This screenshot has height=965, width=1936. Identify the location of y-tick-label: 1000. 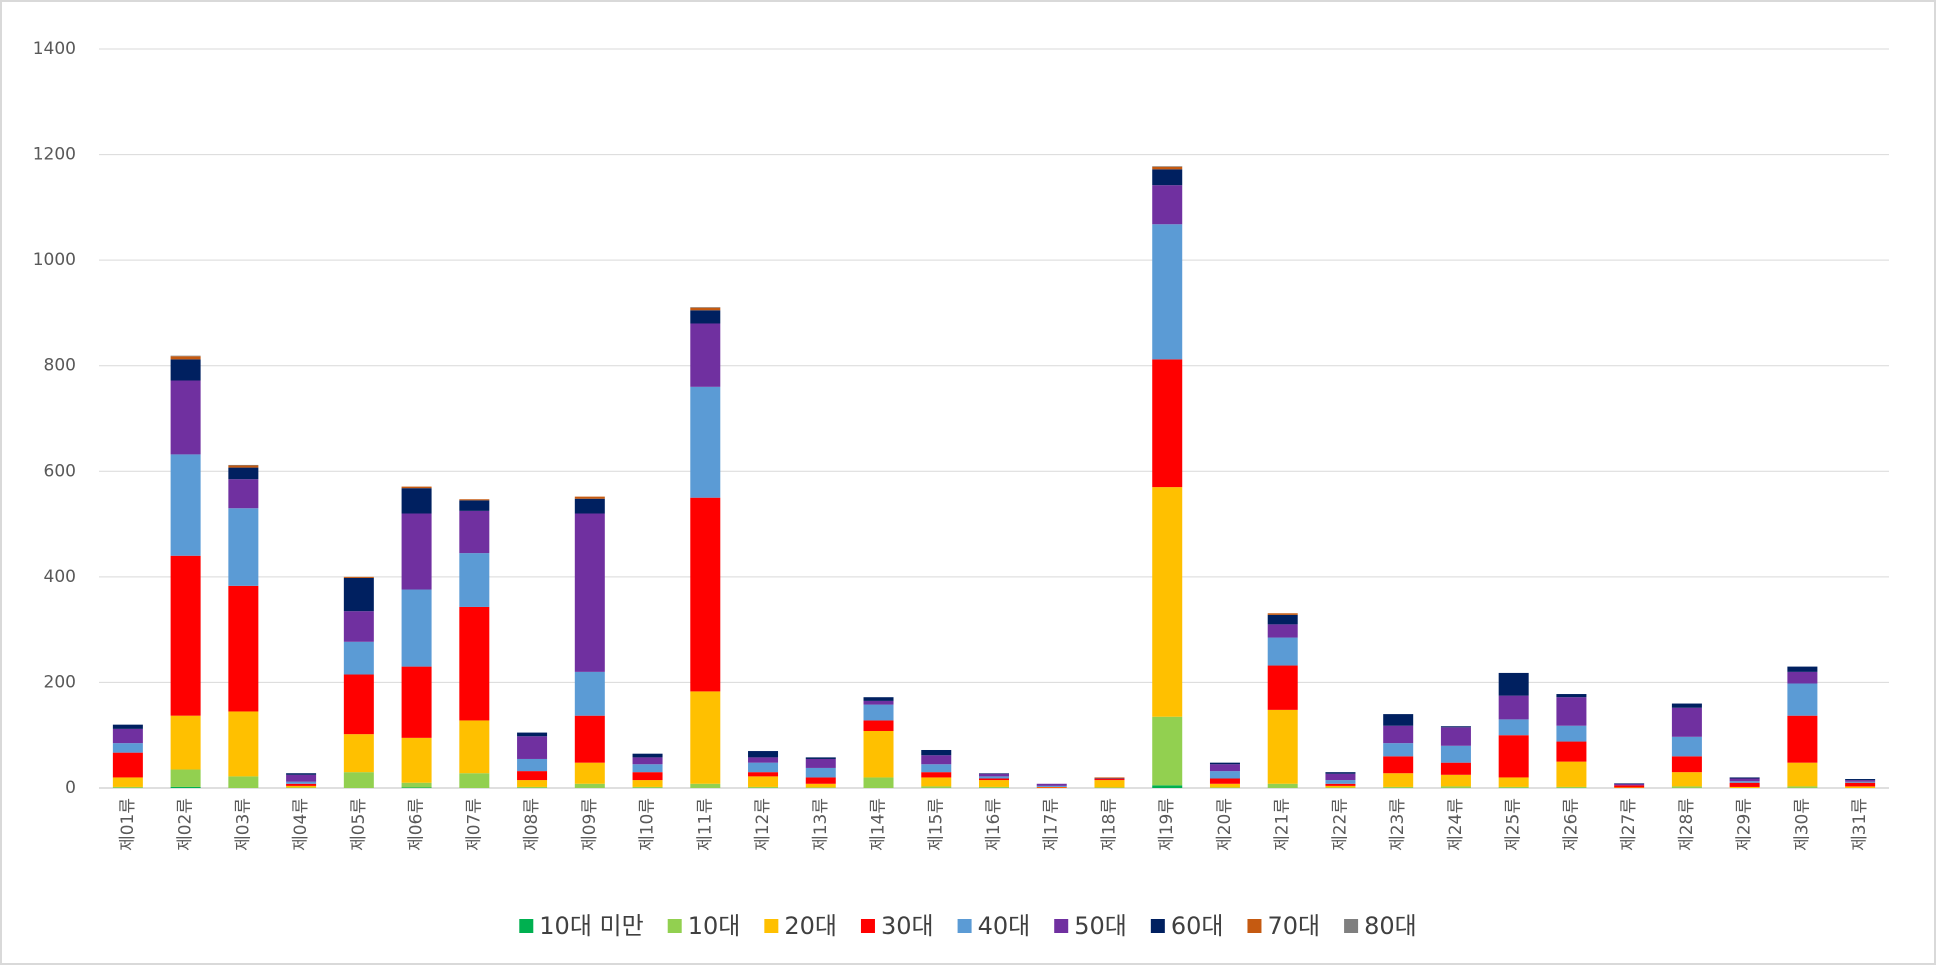
(54, 260).